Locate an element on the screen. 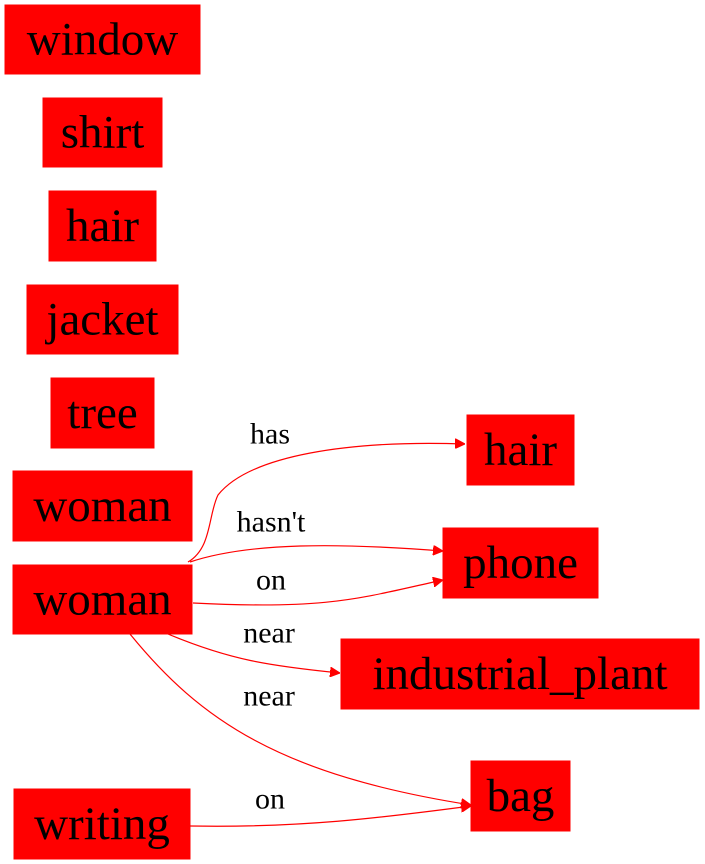 The height and width of the screenshot is (864, 705). node-label: window is located at coordinates (103, 40).